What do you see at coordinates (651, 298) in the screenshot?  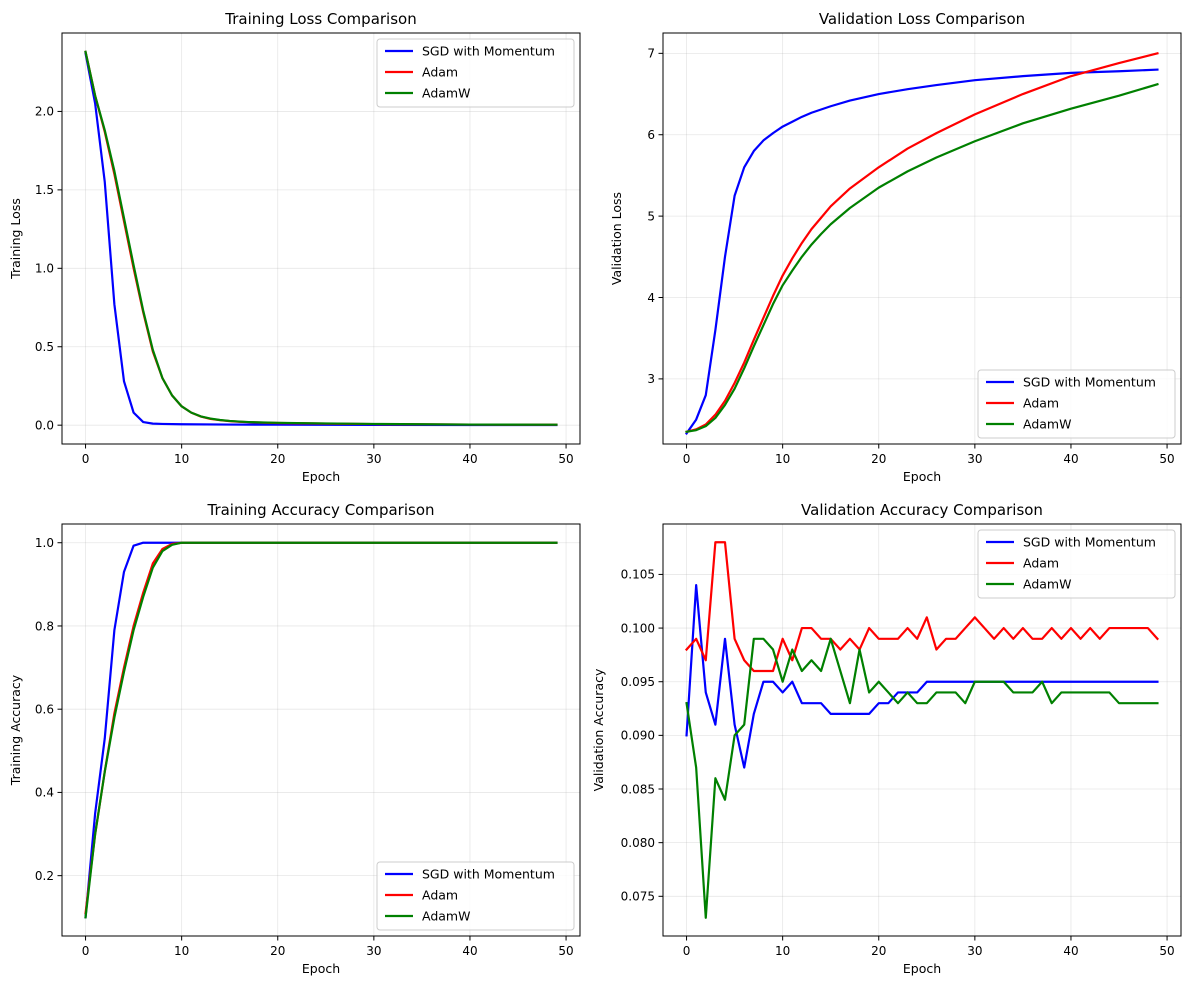 I see `y-tick-label: 4` at bounding box center [651, 298].